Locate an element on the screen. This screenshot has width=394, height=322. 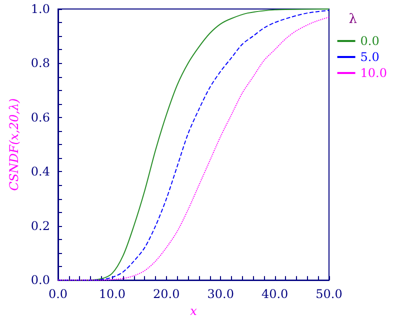
y-tick-label: 0.8 is located at coordinates (40, 63).